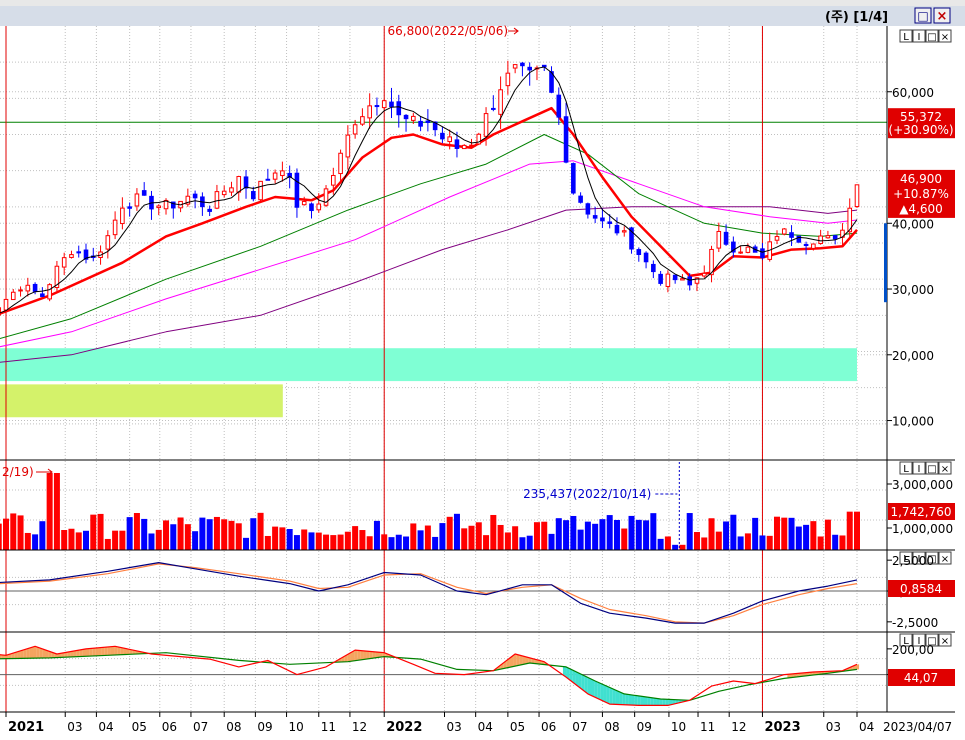 This screenshot has height=740, width=965. I want to click on maximize-button: □, so click(923, 15).